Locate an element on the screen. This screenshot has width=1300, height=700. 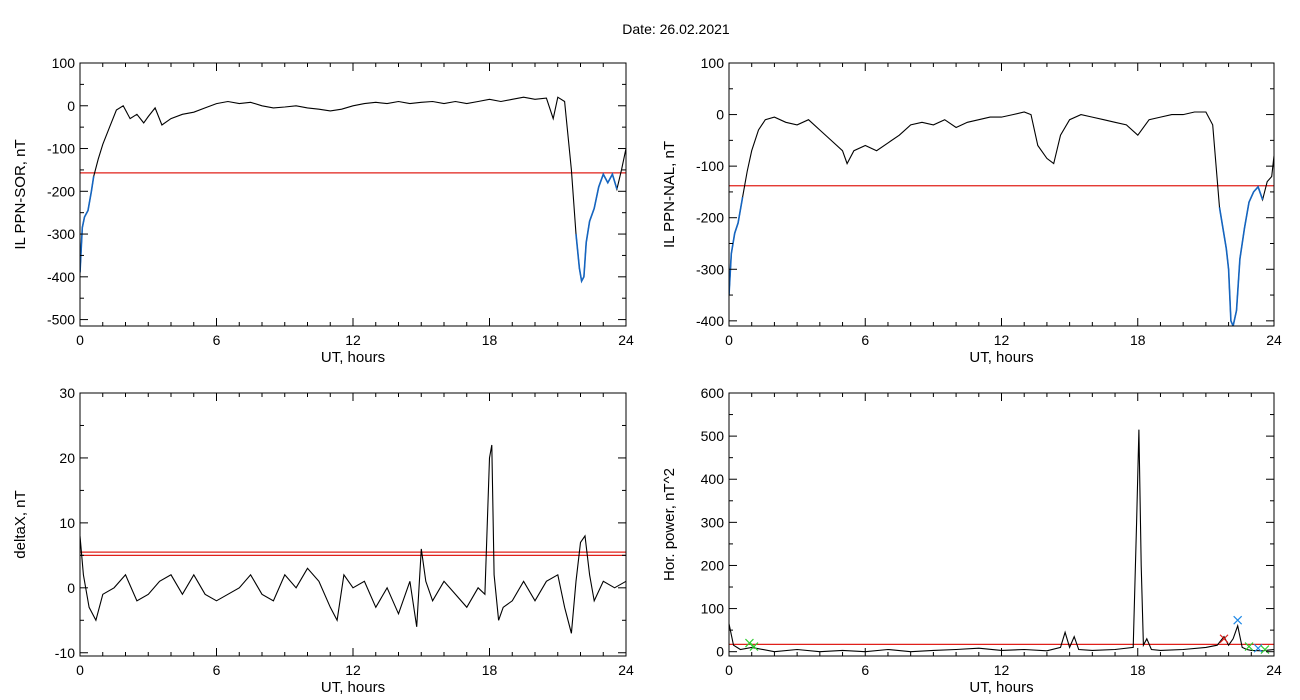
y-tick-label: -500 is located at coordinates (61, 320).